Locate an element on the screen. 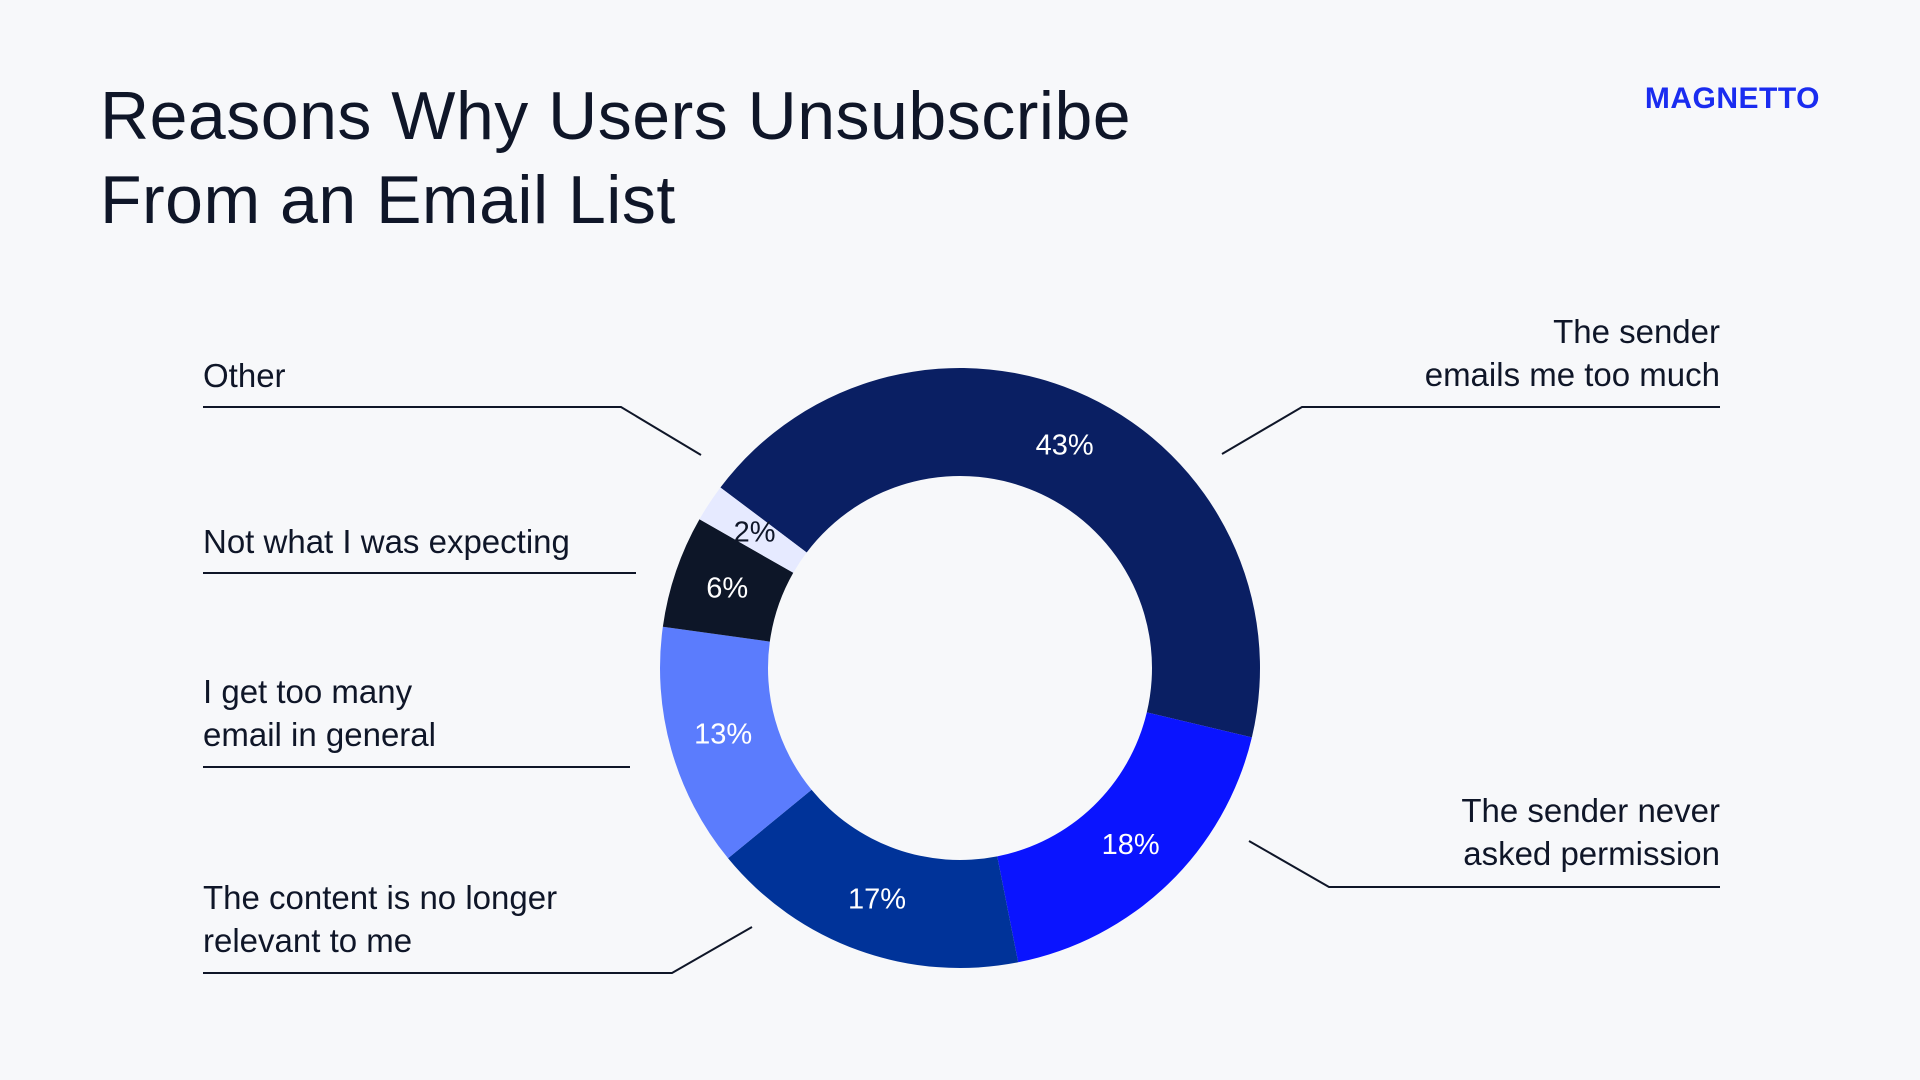 This screenshot has height=1080, width=1920. donut-slice-other is located at coordinates (753, 530).